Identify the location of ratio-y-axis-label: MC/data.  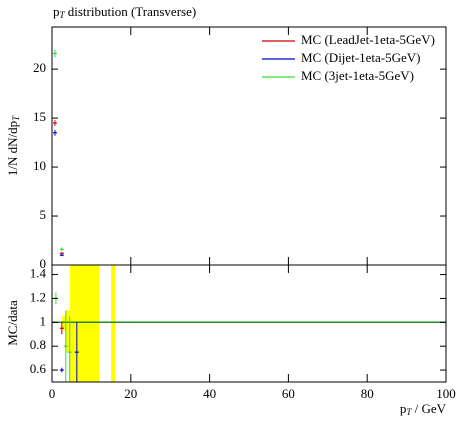
(12, 323).